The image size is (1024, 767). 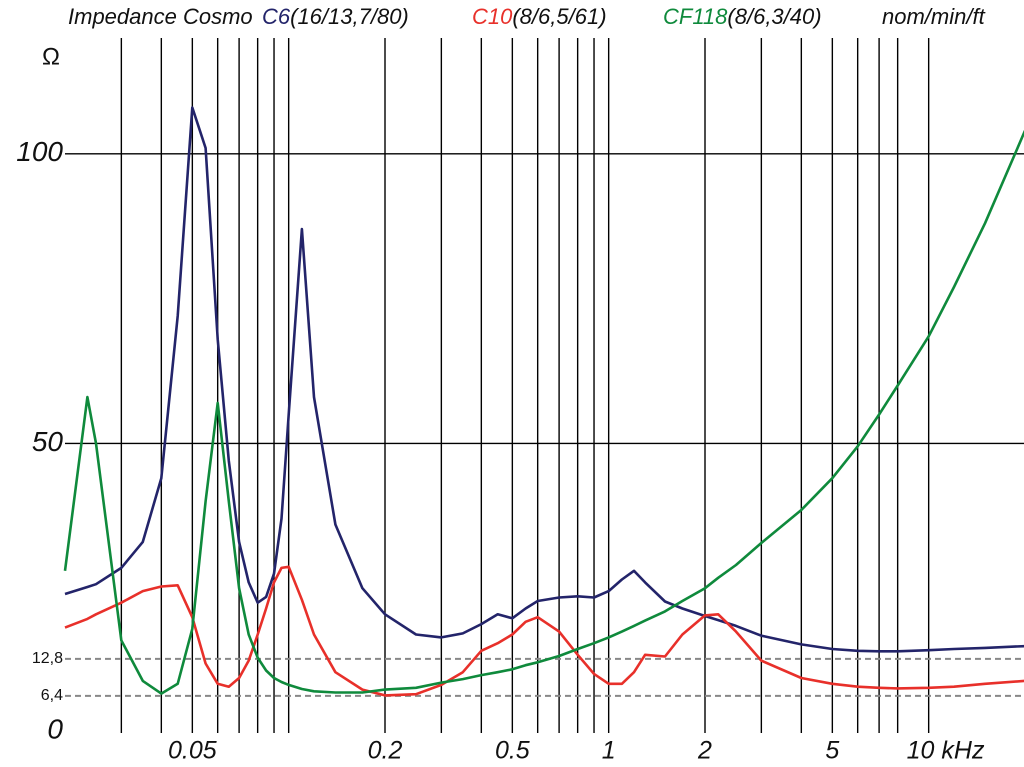 I want to click on chart-title: Impedance Cosmo, so click(x=160, y=16).